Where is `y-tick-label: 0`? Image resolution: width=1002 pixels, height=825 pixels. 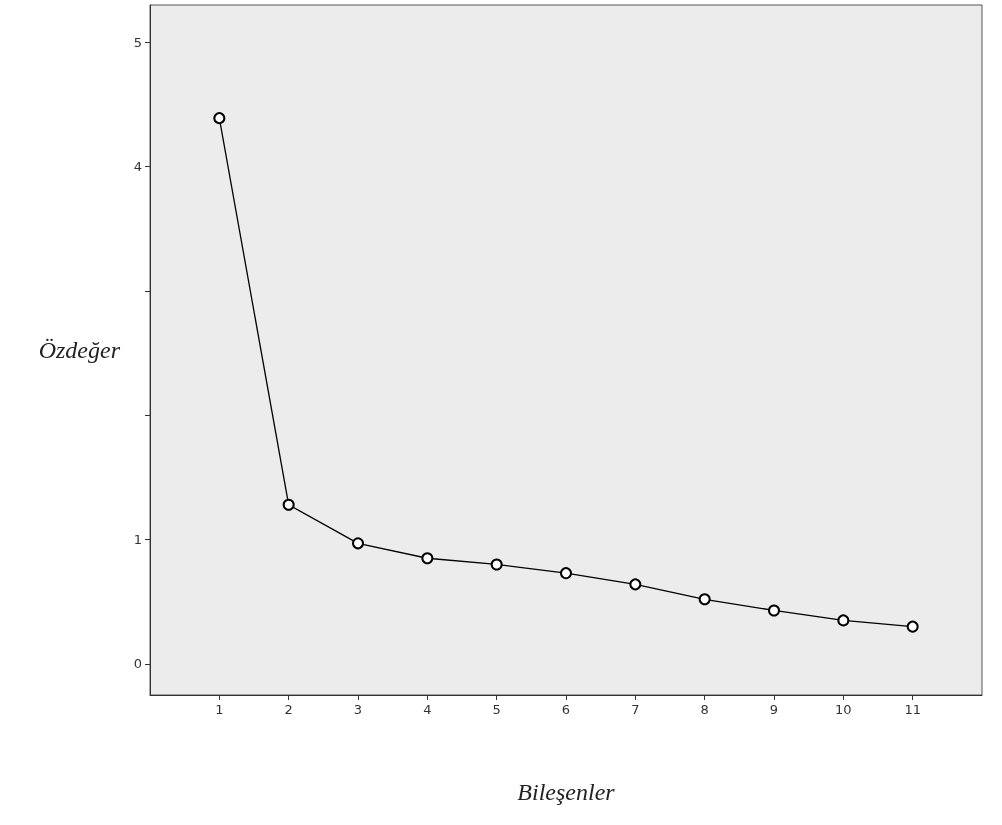
y-tick-label: 0 is located at coordinates (137, 664).